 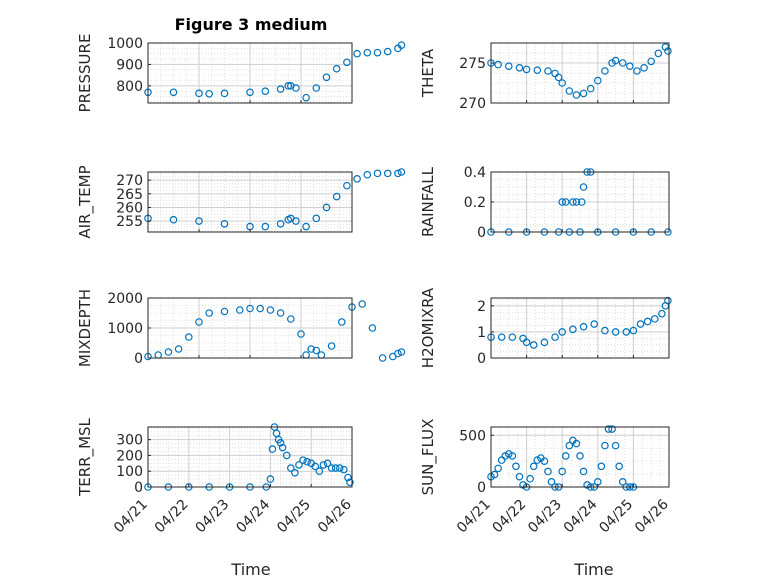 What do you see at coordinates (481, 307) in the screenshot?
I see `y-tick-label: 2` at bounding box center [481, 307].